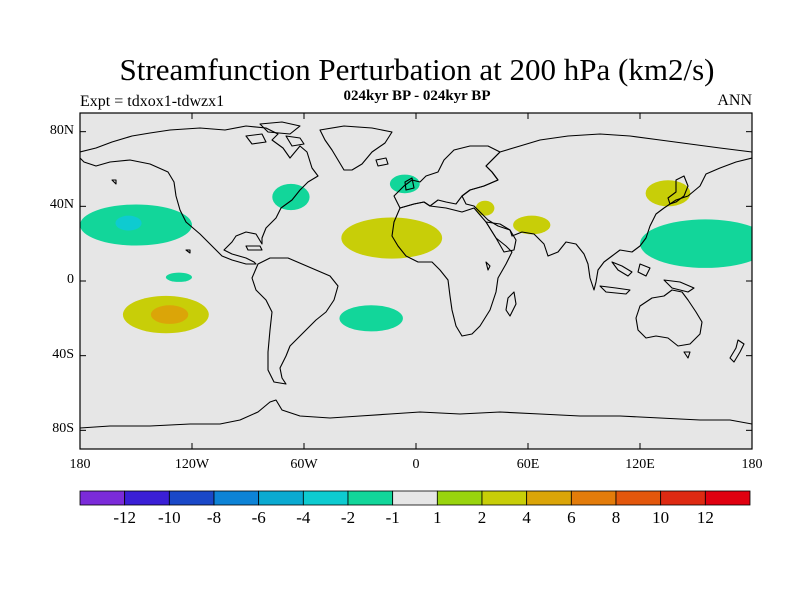 This screenshot has width=800, height=600. I want to click on coast-antarctica, so click(416, 414).